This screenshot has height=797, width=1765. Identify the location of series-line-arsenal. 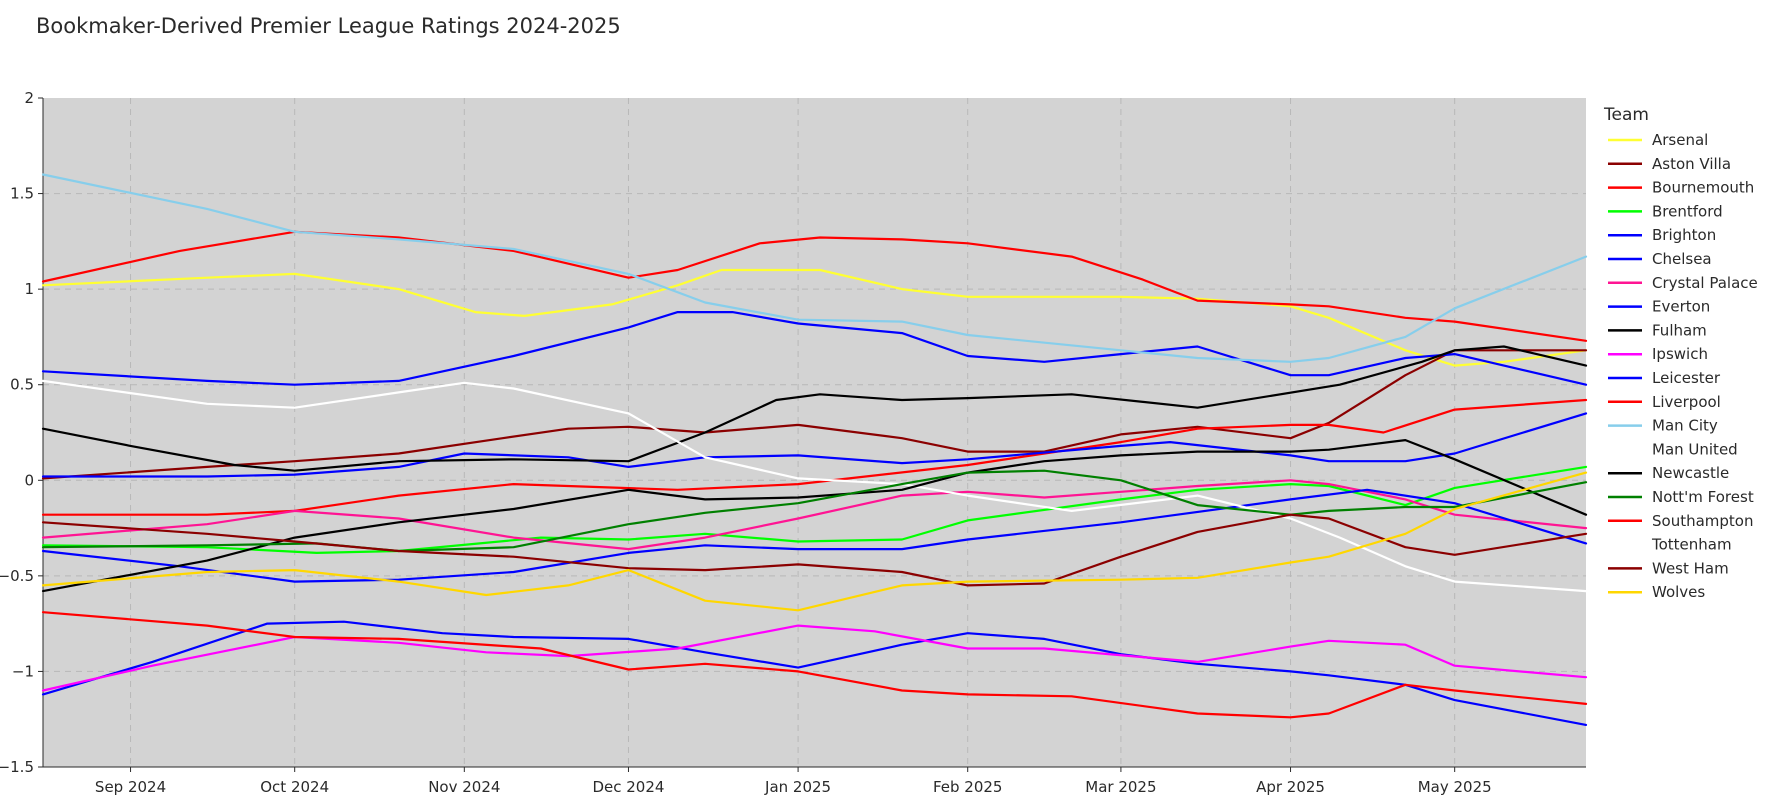
(814, 317).